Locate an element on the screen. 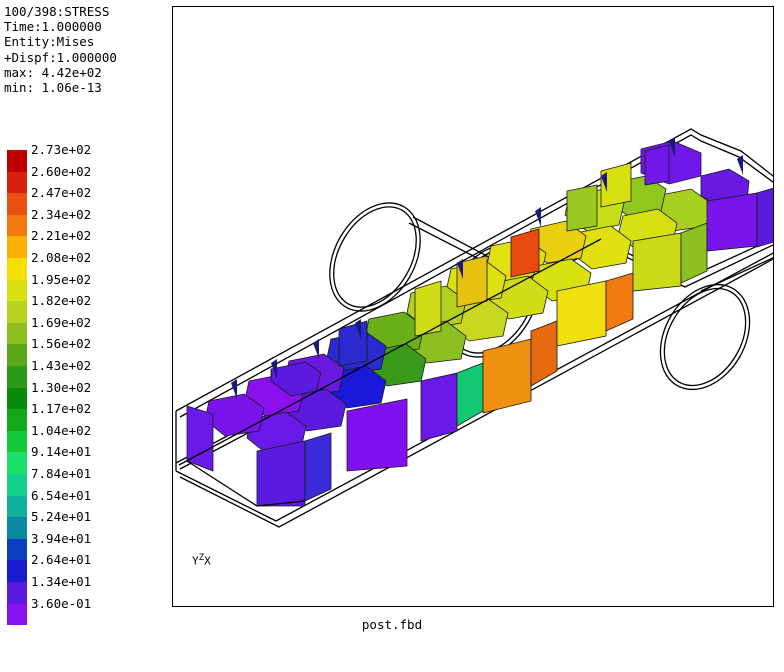 Image resolution: width=784 pixels, height=672 pixels. legend-value-label: 2.64e+01 is located at coordinates (61, 560).